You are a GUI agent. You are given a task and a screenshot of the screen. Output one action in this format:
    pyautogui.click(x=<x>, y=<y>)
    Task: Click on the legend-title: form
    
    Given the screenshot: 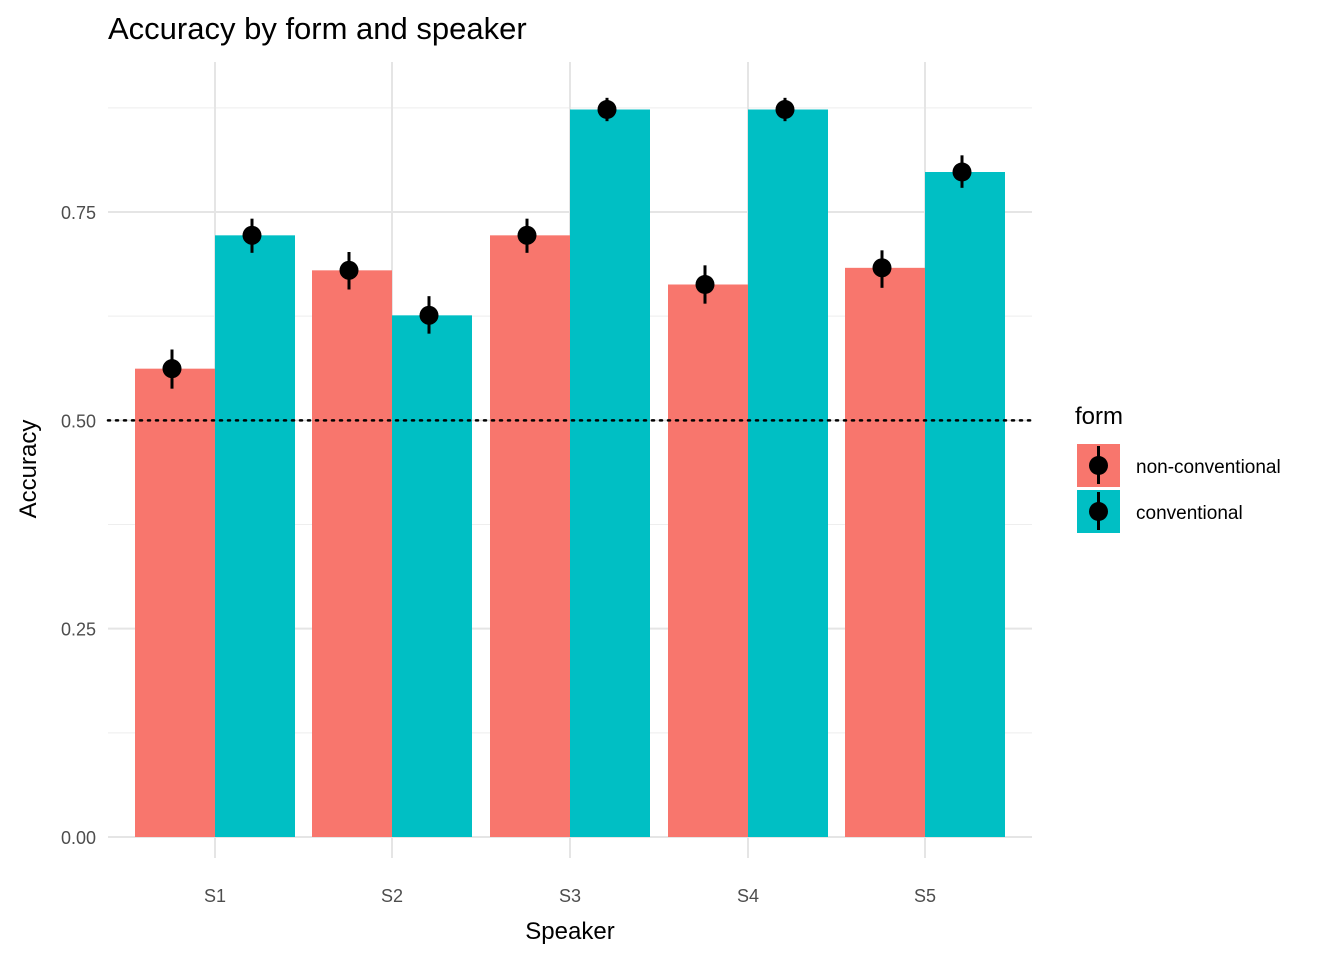 What is the action you would take?
    pyautogui.click(x=1099, y=416)
    